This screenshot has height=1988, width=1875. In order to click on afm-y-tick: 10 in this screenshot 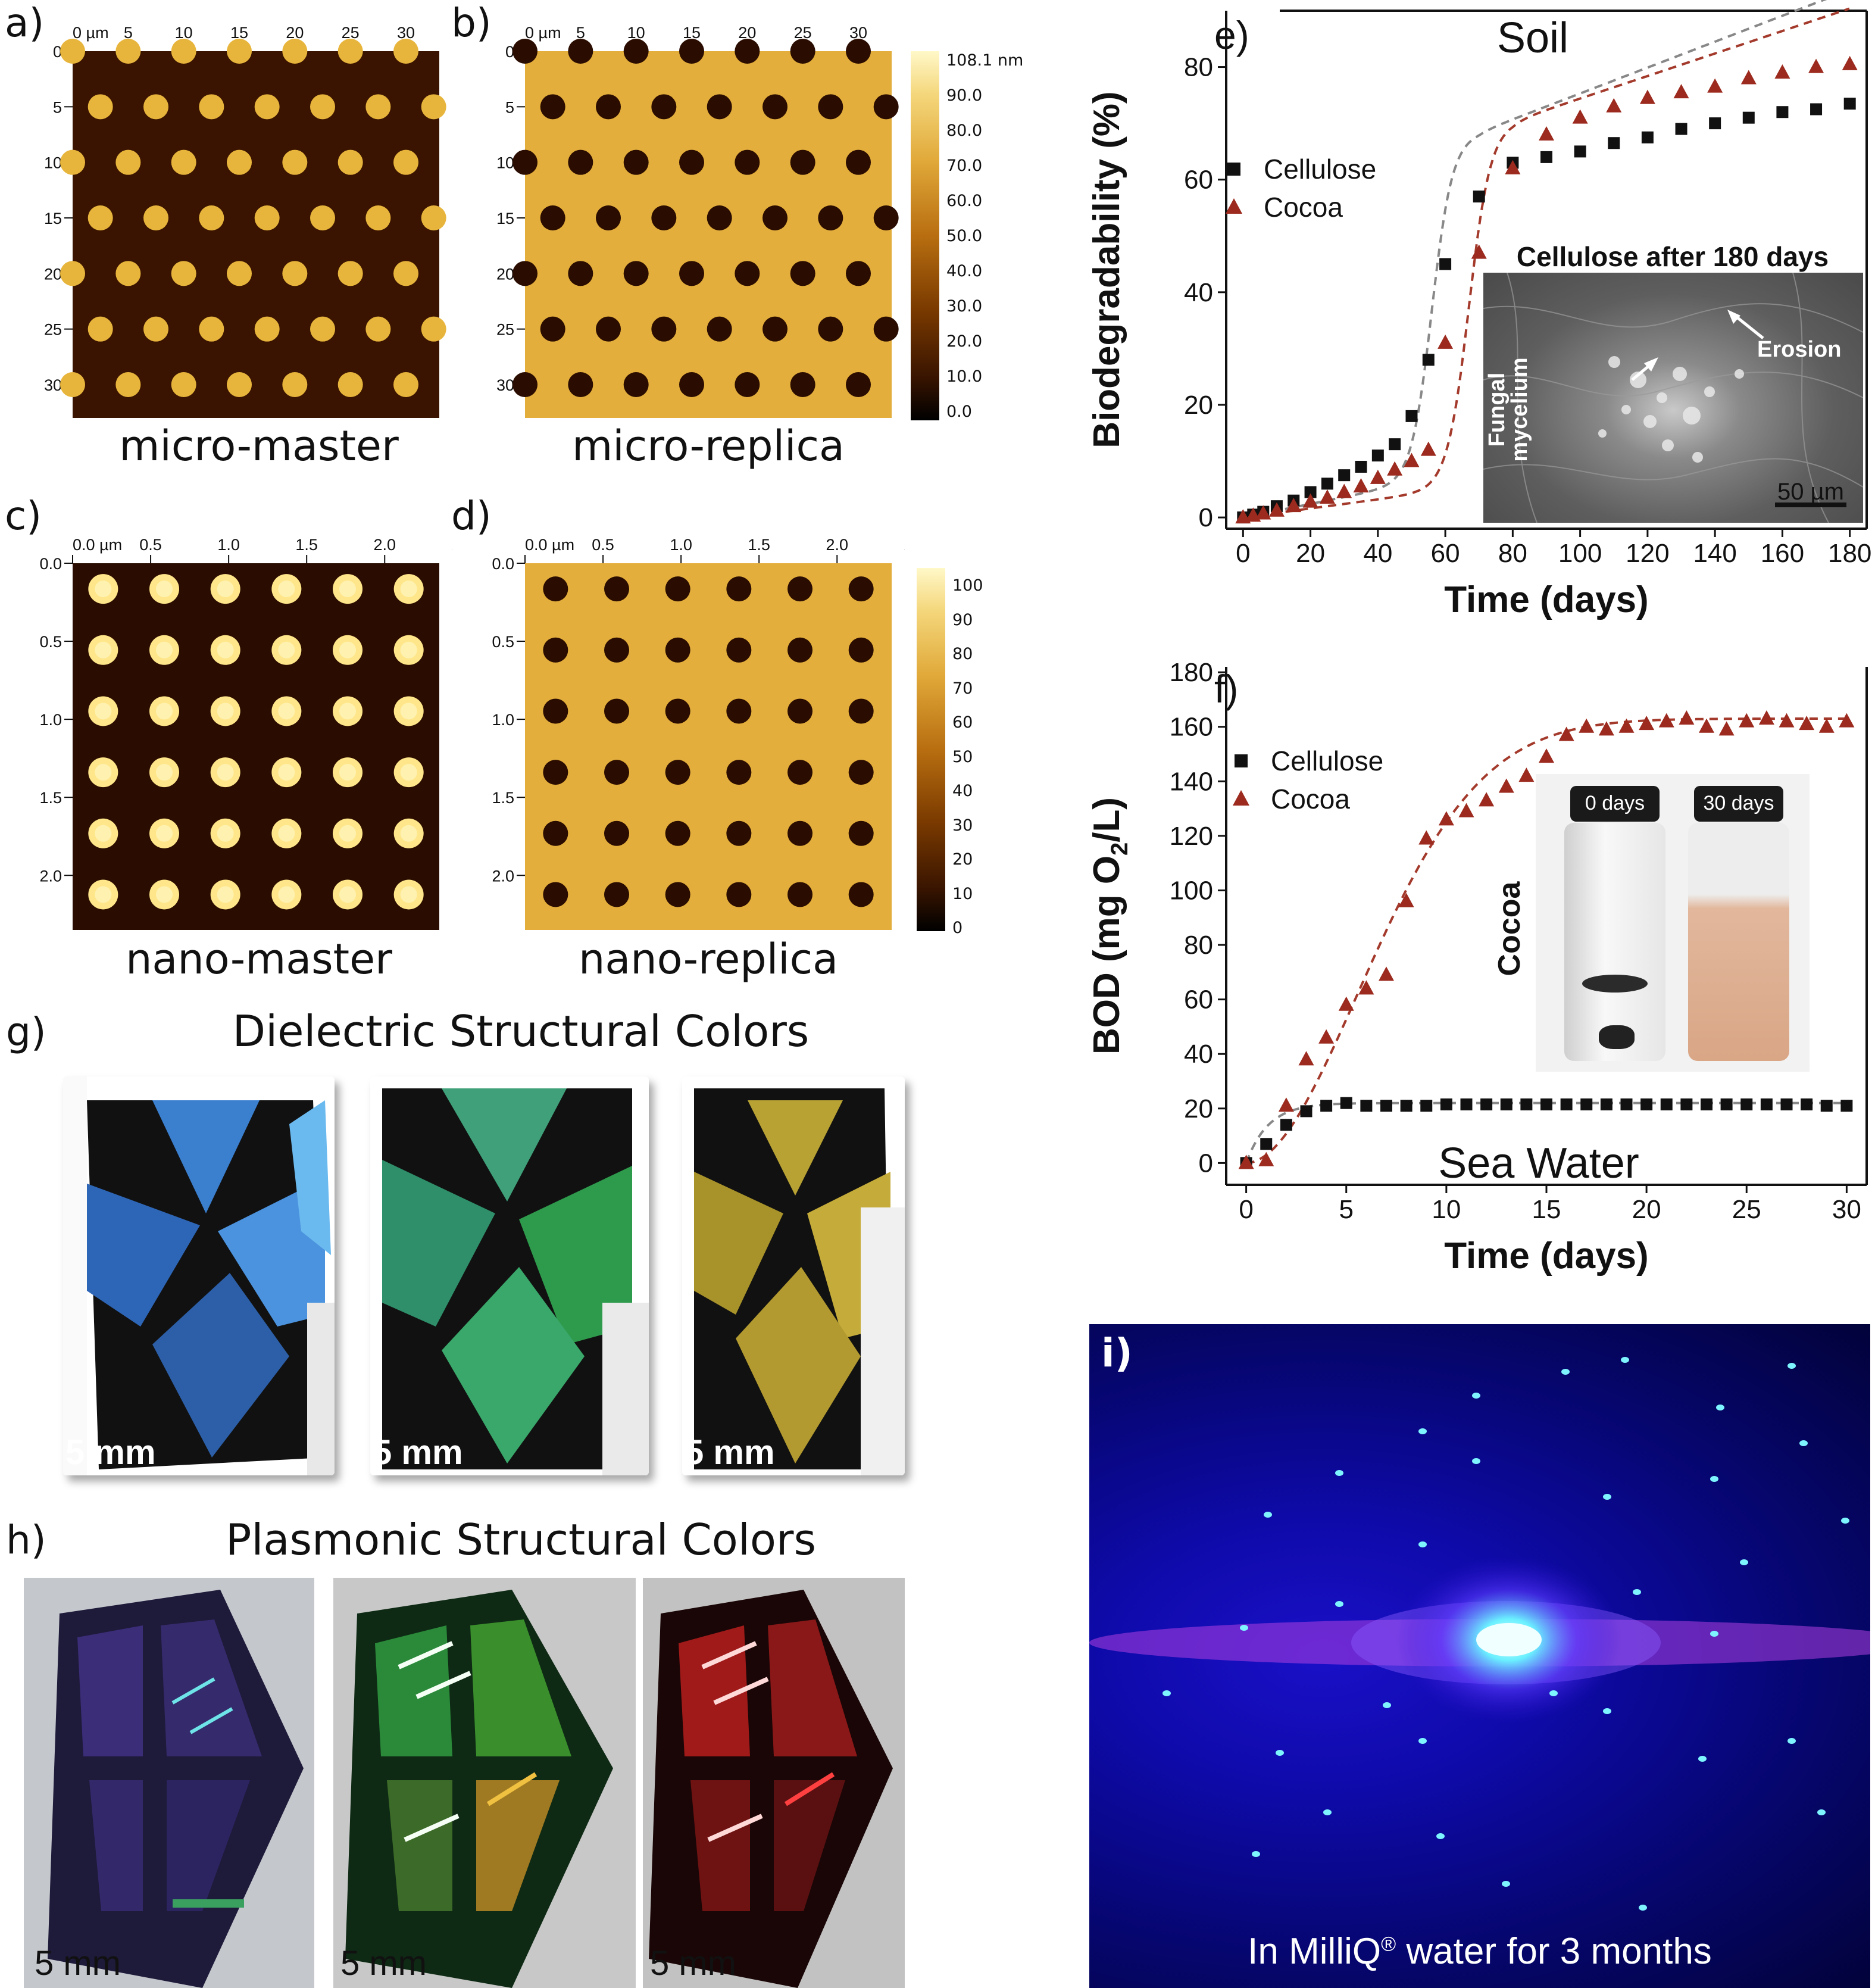, I will do `click(53, 163)`.